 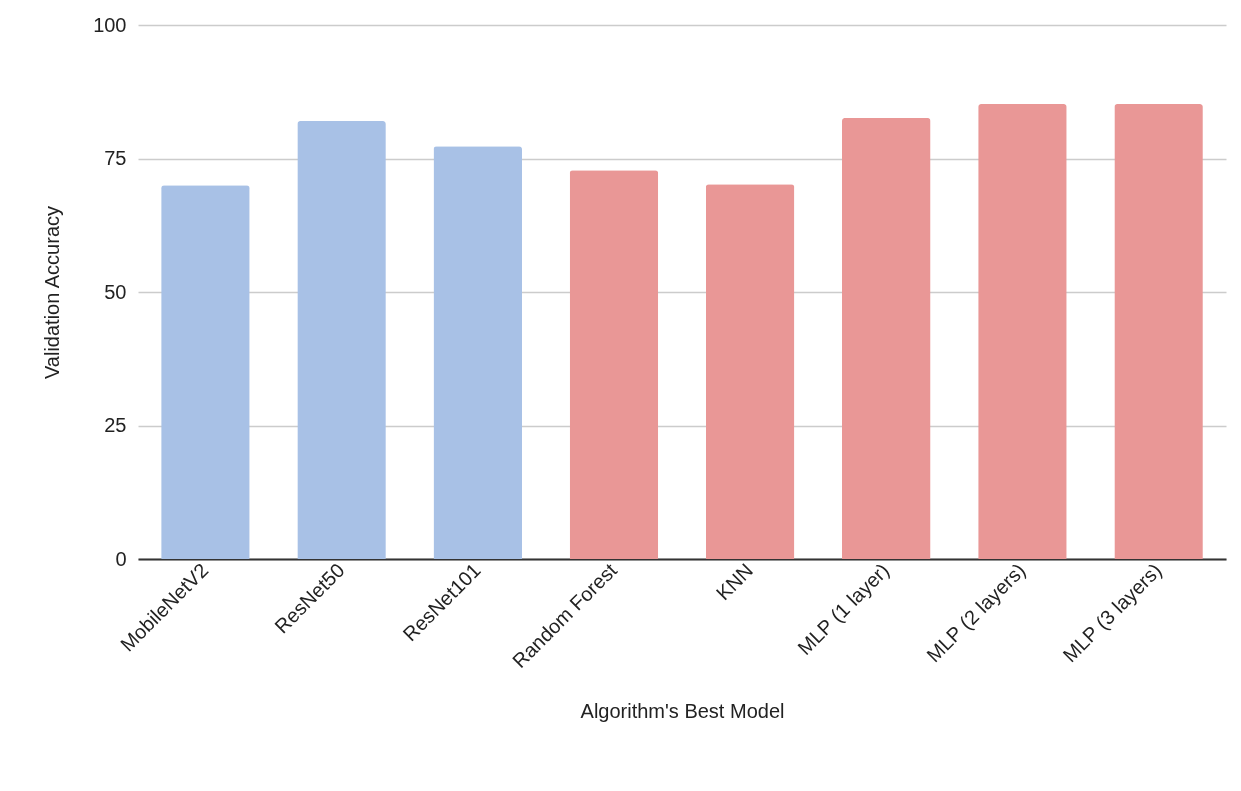 I want to click on y-tick-label: 100, so click(x=110, y=24).